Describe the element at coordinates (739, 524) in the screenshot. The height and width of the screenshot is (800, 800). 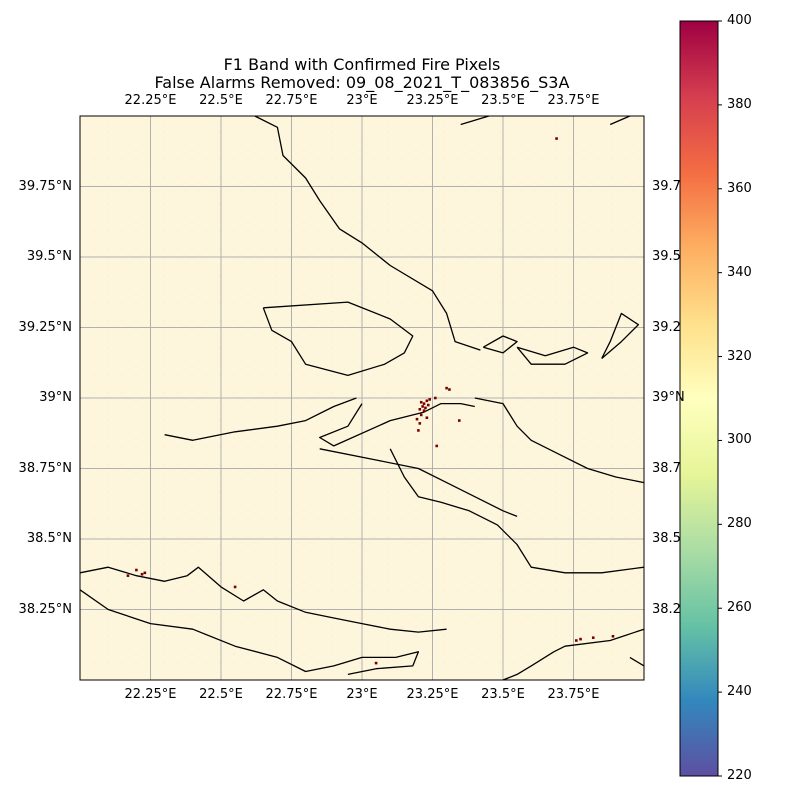
I see `colorbar-tick-label: 280` at that location.